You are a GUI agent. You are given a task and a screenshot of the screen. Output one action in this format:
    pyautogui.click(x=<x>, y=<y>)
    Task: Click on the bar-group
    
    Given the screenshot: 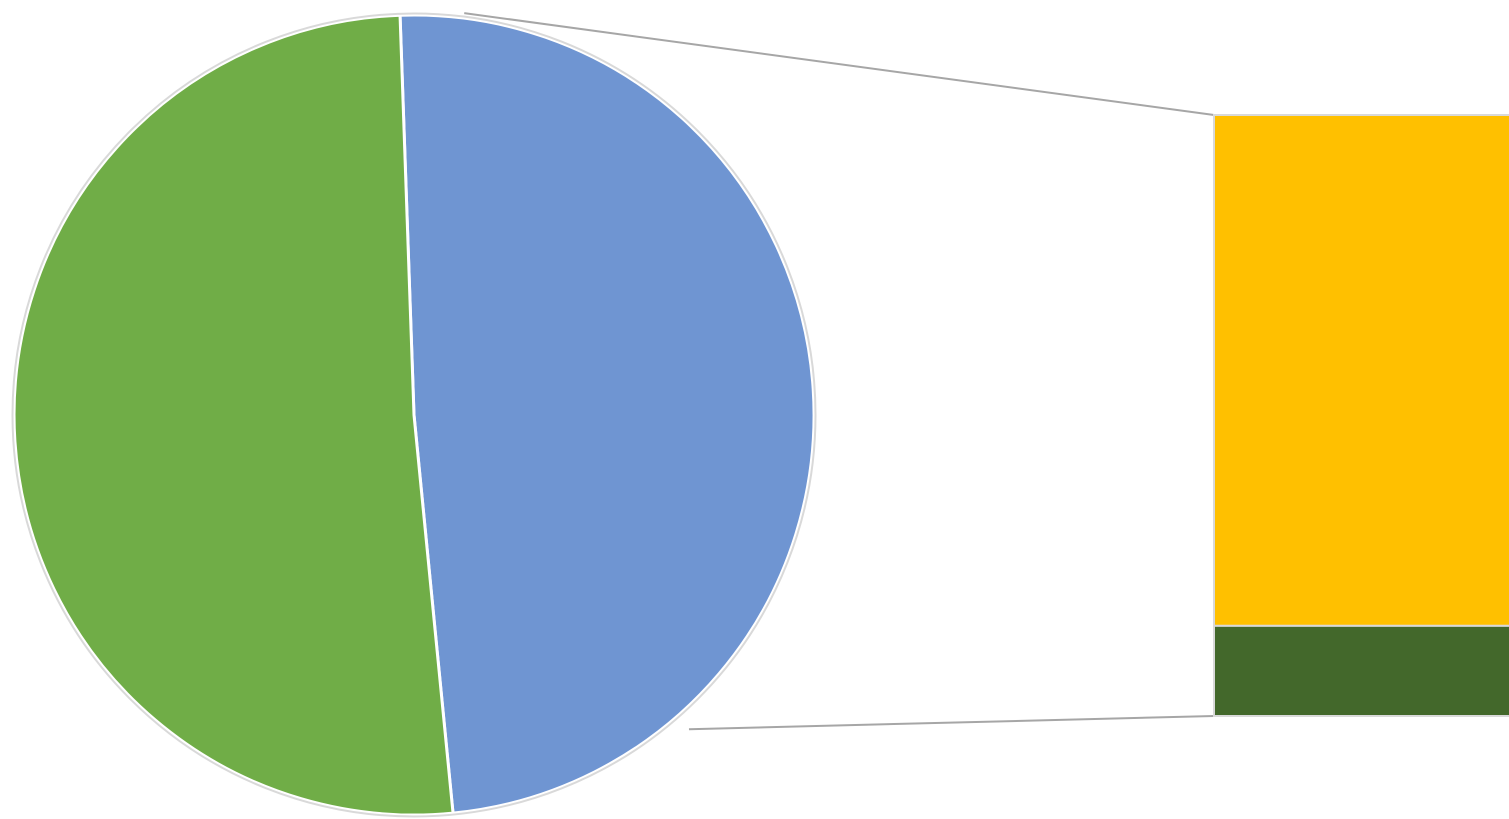 What is the action you would take?
    pyautogui.click(x=1361, y=415)
    